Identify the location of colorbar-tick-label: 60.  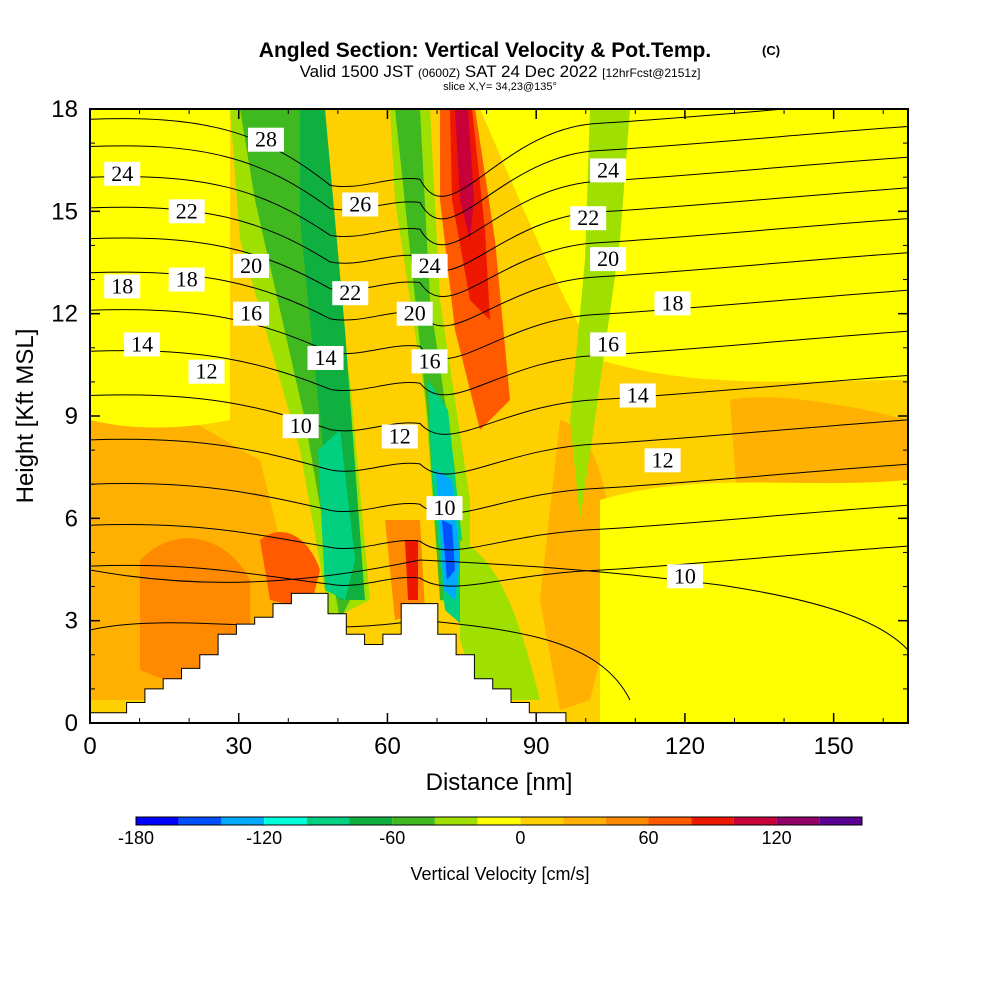
(648, 838).